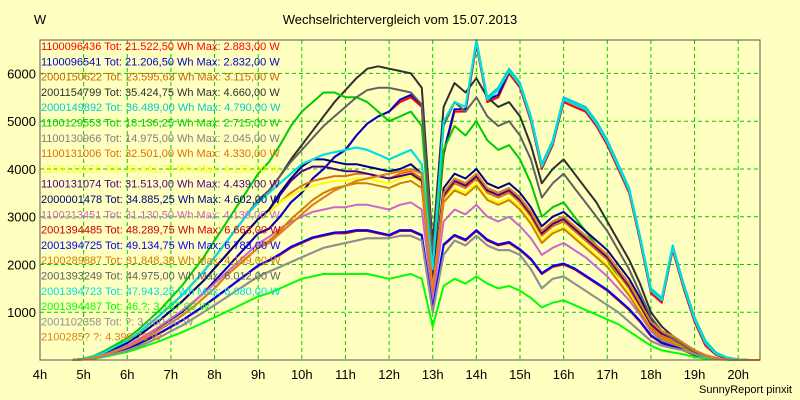 Image resolution: width=800 pixels, height=400 pixels. Describe the element at coordinates (258, 374) in the screenshot. I see `x-tick-label: 9h` at that location.